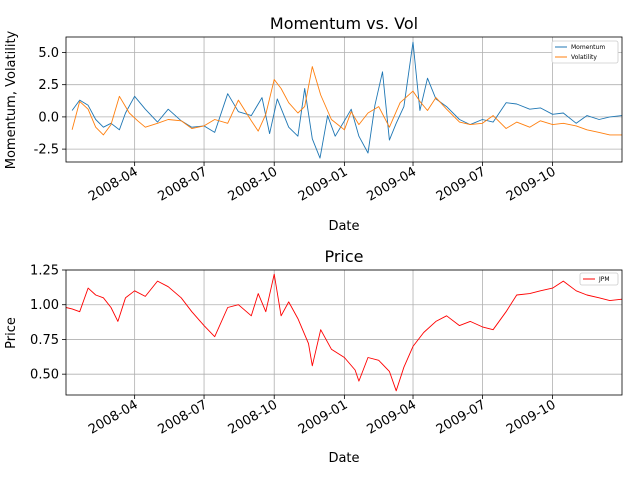 The height and width of the screenshot is (484, 640). Describe the element at coordinates (48, 117) in the screenshot. I see `y-tick-label: 0.0` at that location.